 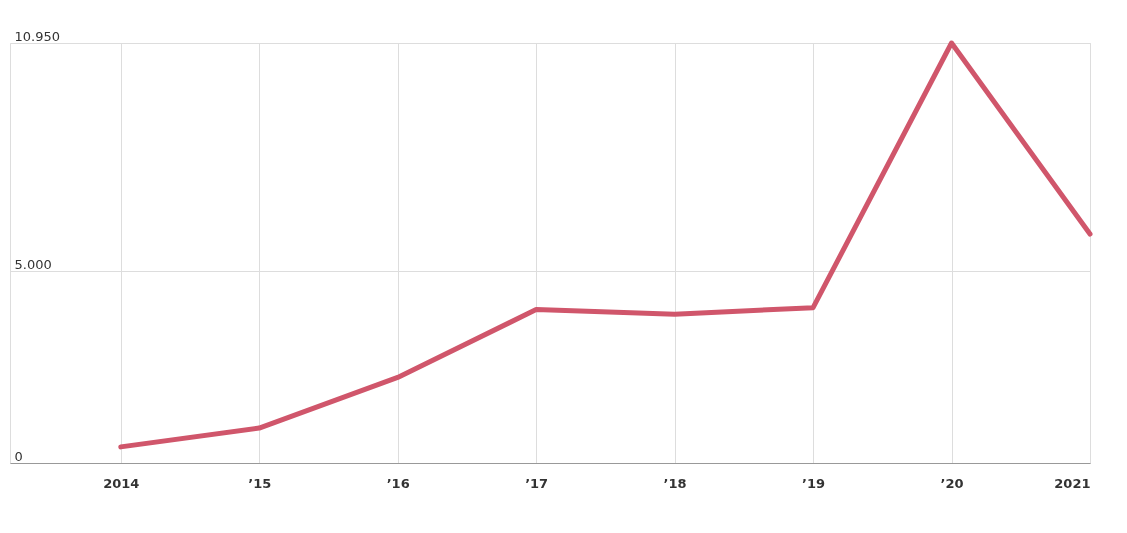 I want to click on x-tick-label: 2014, so click(x=121, y=483).